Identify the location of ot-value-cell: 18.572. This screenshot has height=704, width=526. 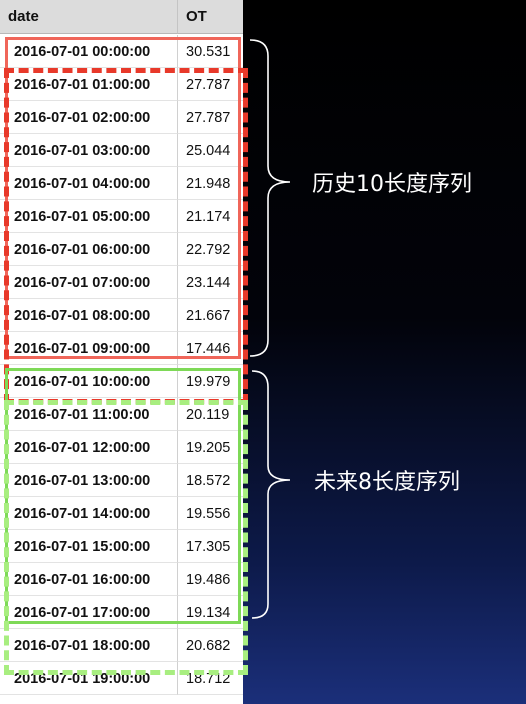
(210, 480).